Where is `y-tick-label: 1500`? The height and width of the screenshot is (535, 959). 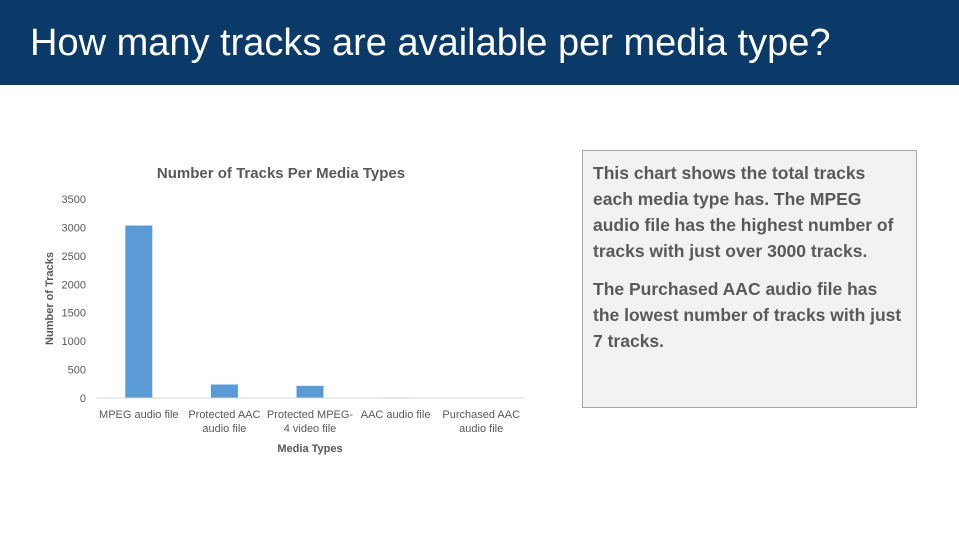
y-tick-label: 1500 is located at coordinates (74, 314).